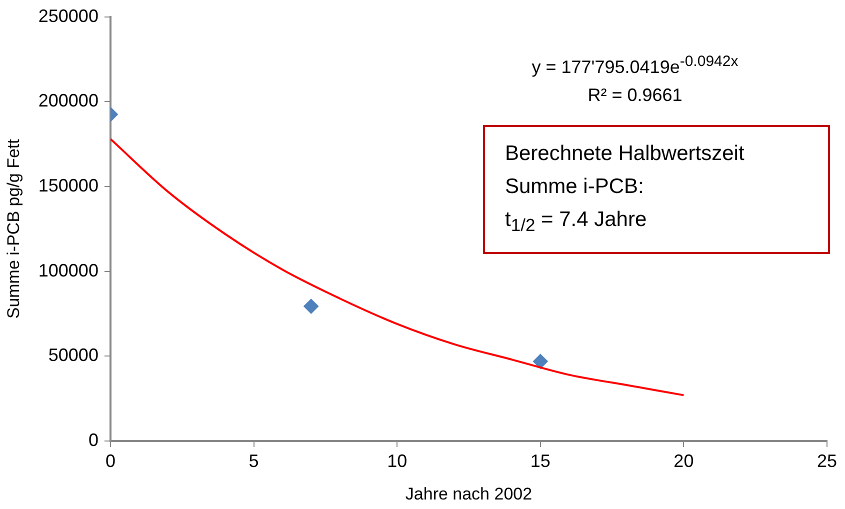 This screenshot has width=845, height=509. What do you see at coordinates (73, 355) in the screenshot?
I see `y-tick-label: 50000` at bounding box center [73, 355].